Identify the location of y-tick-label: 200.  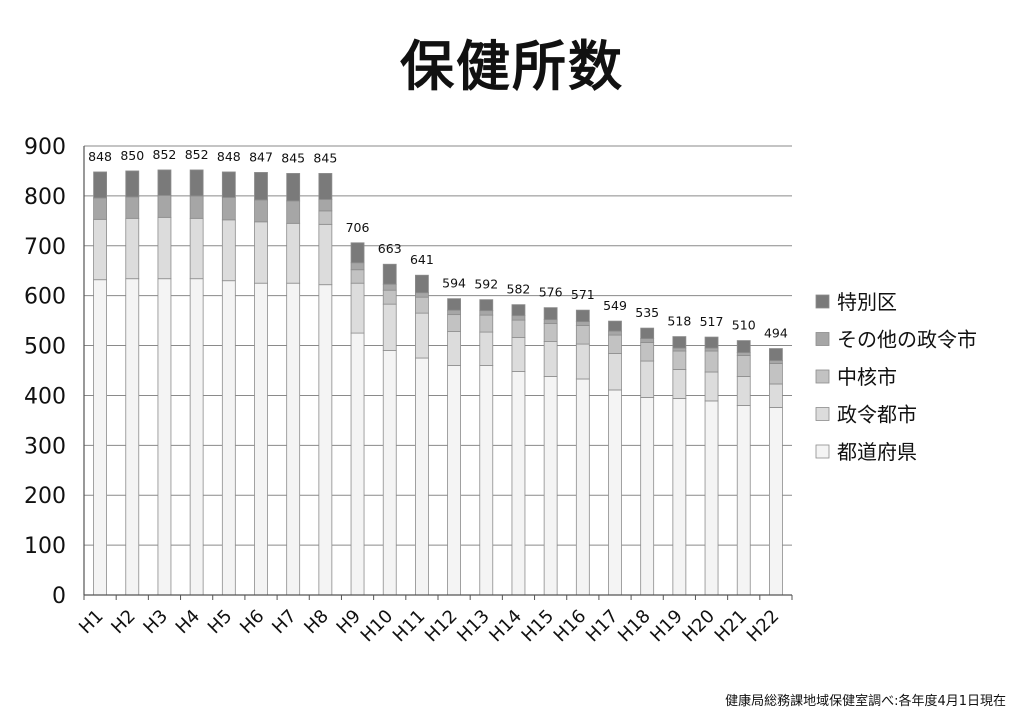
(45, 496).